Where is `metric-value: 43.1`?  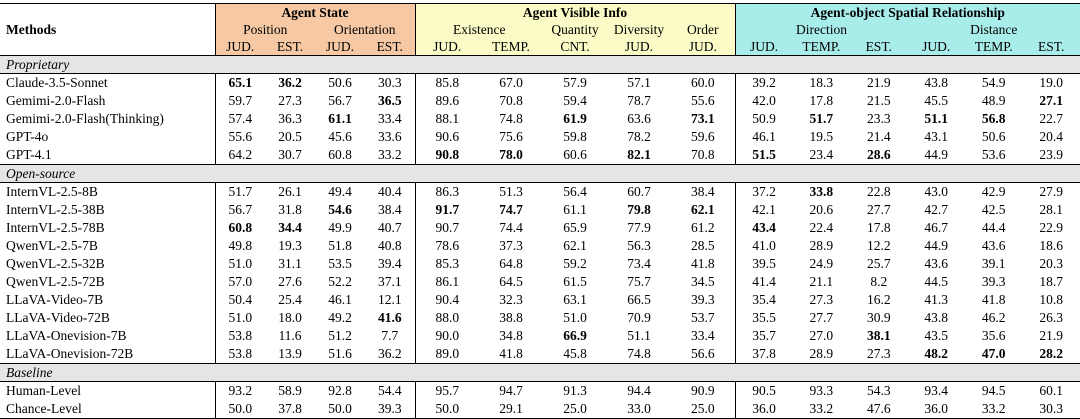 metric-value: 43.1 is located at coordinates (936, 137).